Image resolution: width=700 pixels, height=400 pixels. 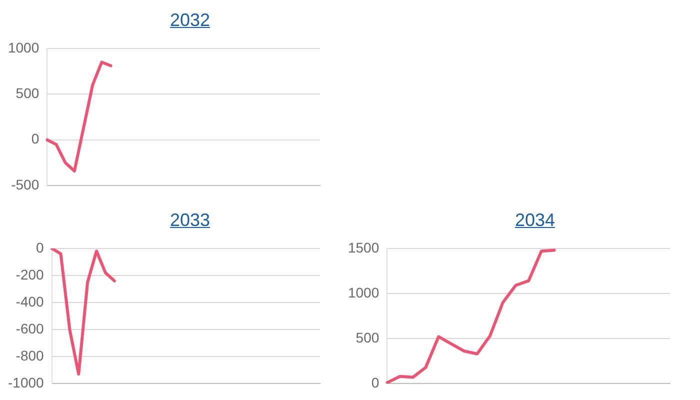 I want to click on y-tick-label: -400, so click(x=30, y=301).